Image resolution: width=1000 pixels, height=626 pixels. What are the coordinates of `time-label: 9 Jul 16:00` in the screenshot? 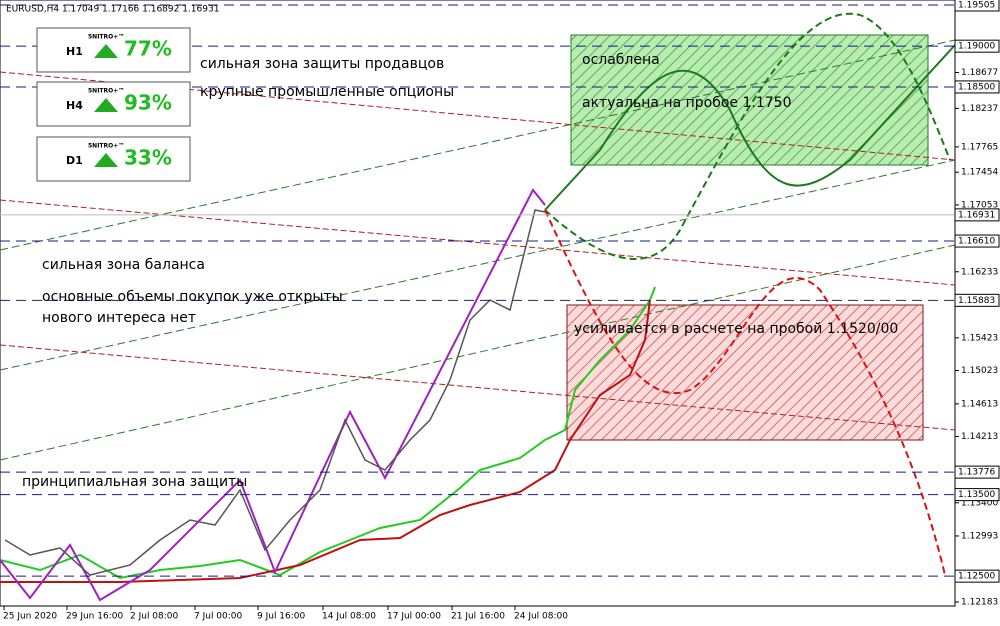 It's located at (281, 617).